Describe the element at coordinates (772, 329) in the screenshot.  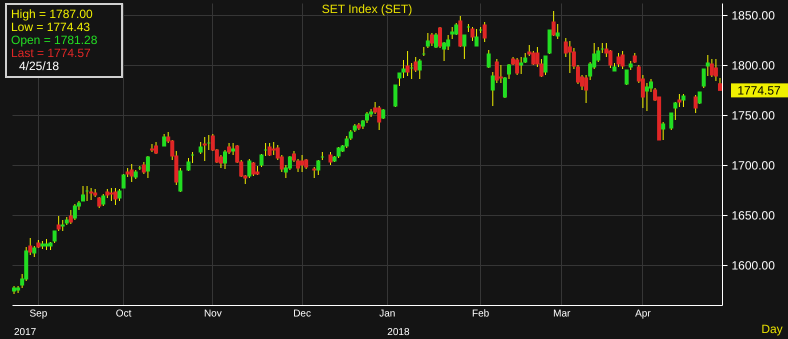
I see `text: Day` at that location.